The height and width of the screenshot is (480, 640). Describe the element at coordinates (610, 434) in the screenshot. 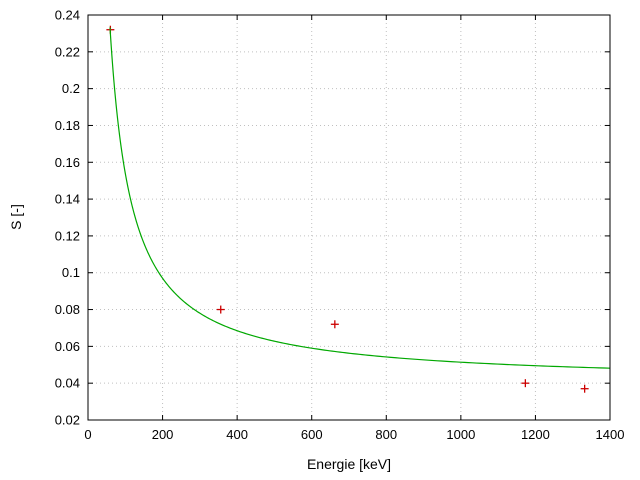

I see `x-tick-label: 1400` at that location.